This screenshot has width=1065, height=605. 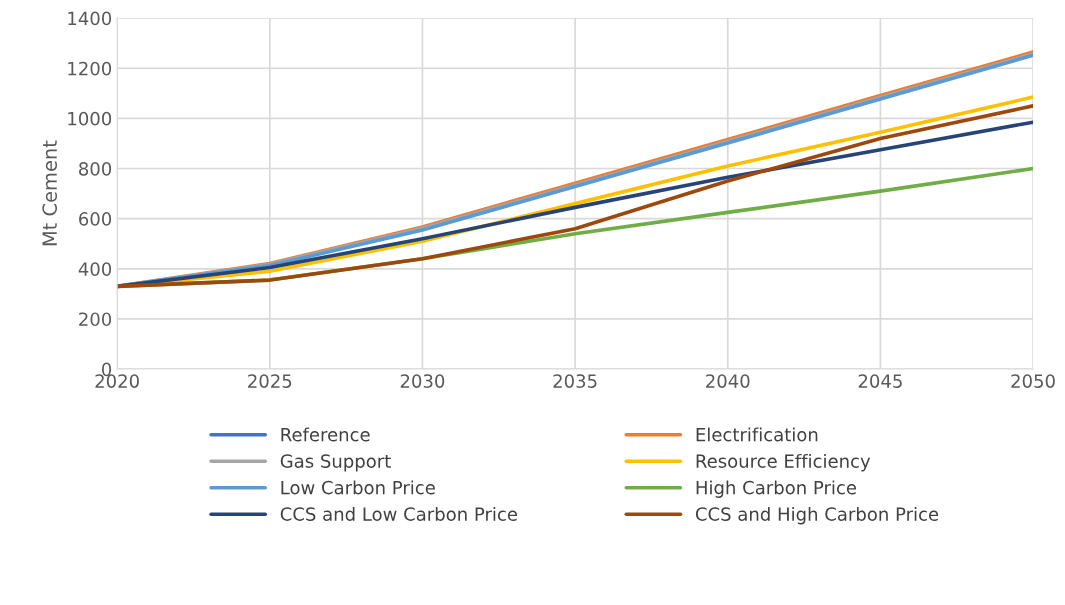 I want to click on y-axis-title: Mt Cement, so click(x=50, y=193).